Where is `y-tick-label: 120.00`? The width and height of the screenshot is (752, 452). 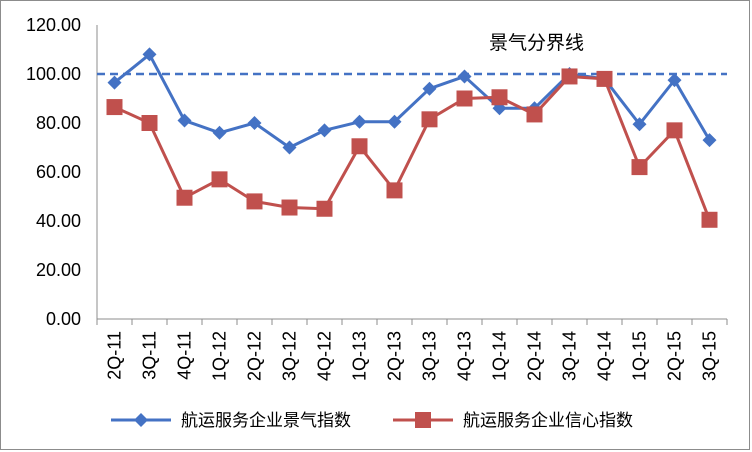 y-tick-label: 120.00 is located at coordinates (53, 25).